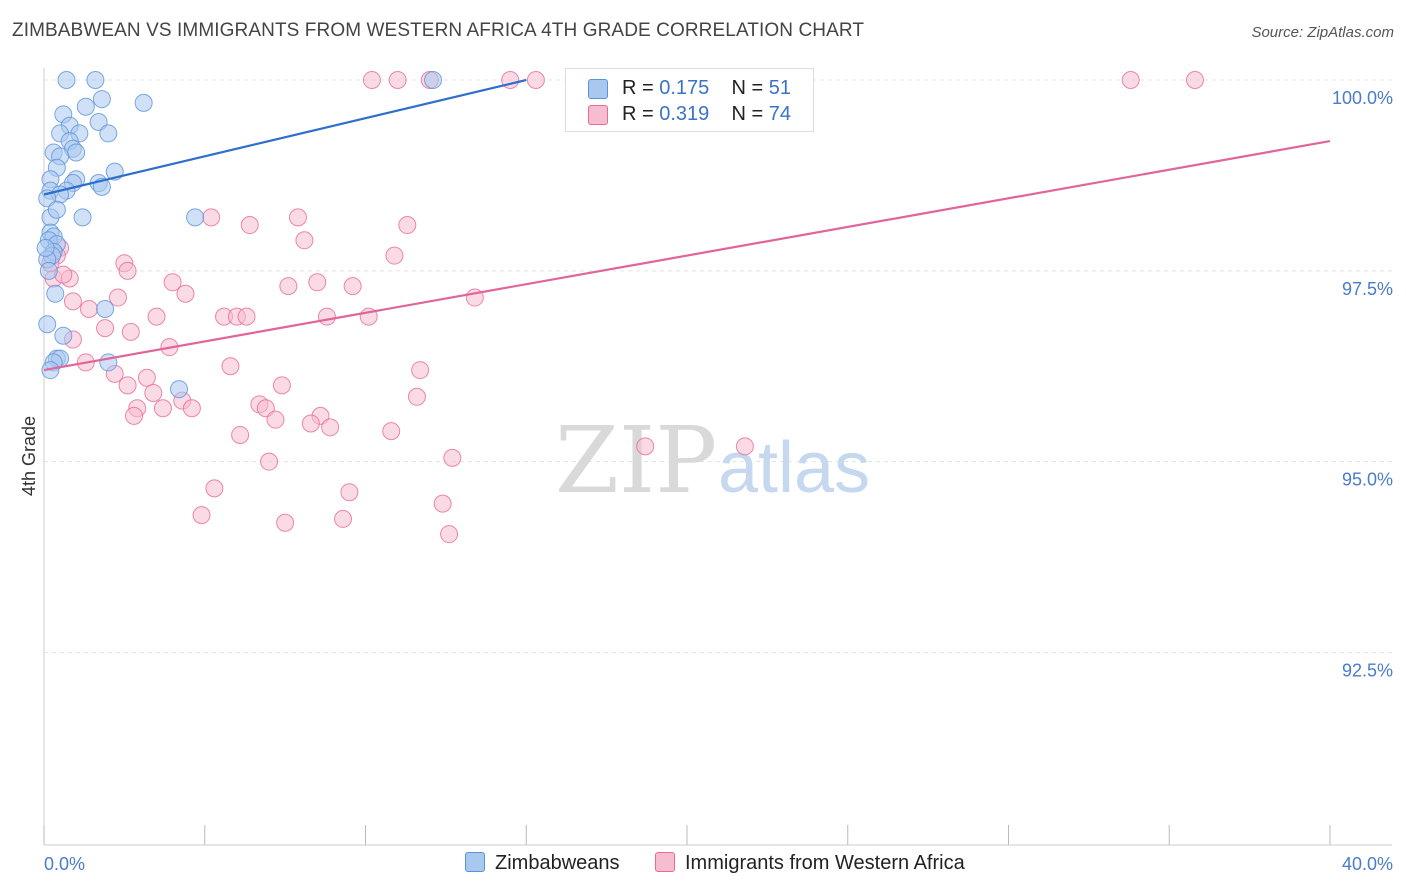 The image size is (1406, 892). Describe the element at coordinates (29, 456) in the screenshot. I see `y-axis-label: 4th Grade` at that location.